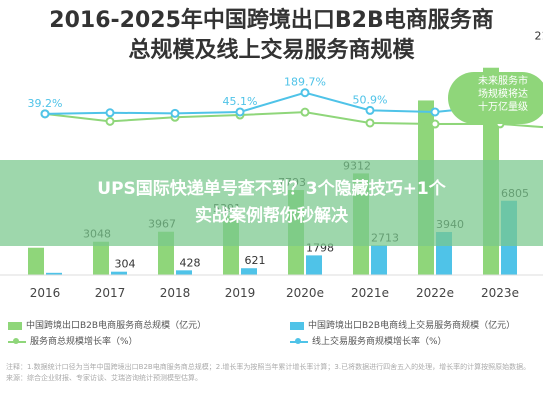 This screenshot has width=543, height=408. What do you see at coordinates (503, 81) in the screenshot?
I see `callout-line: 未来服务市` at bounding box center [503, 81].